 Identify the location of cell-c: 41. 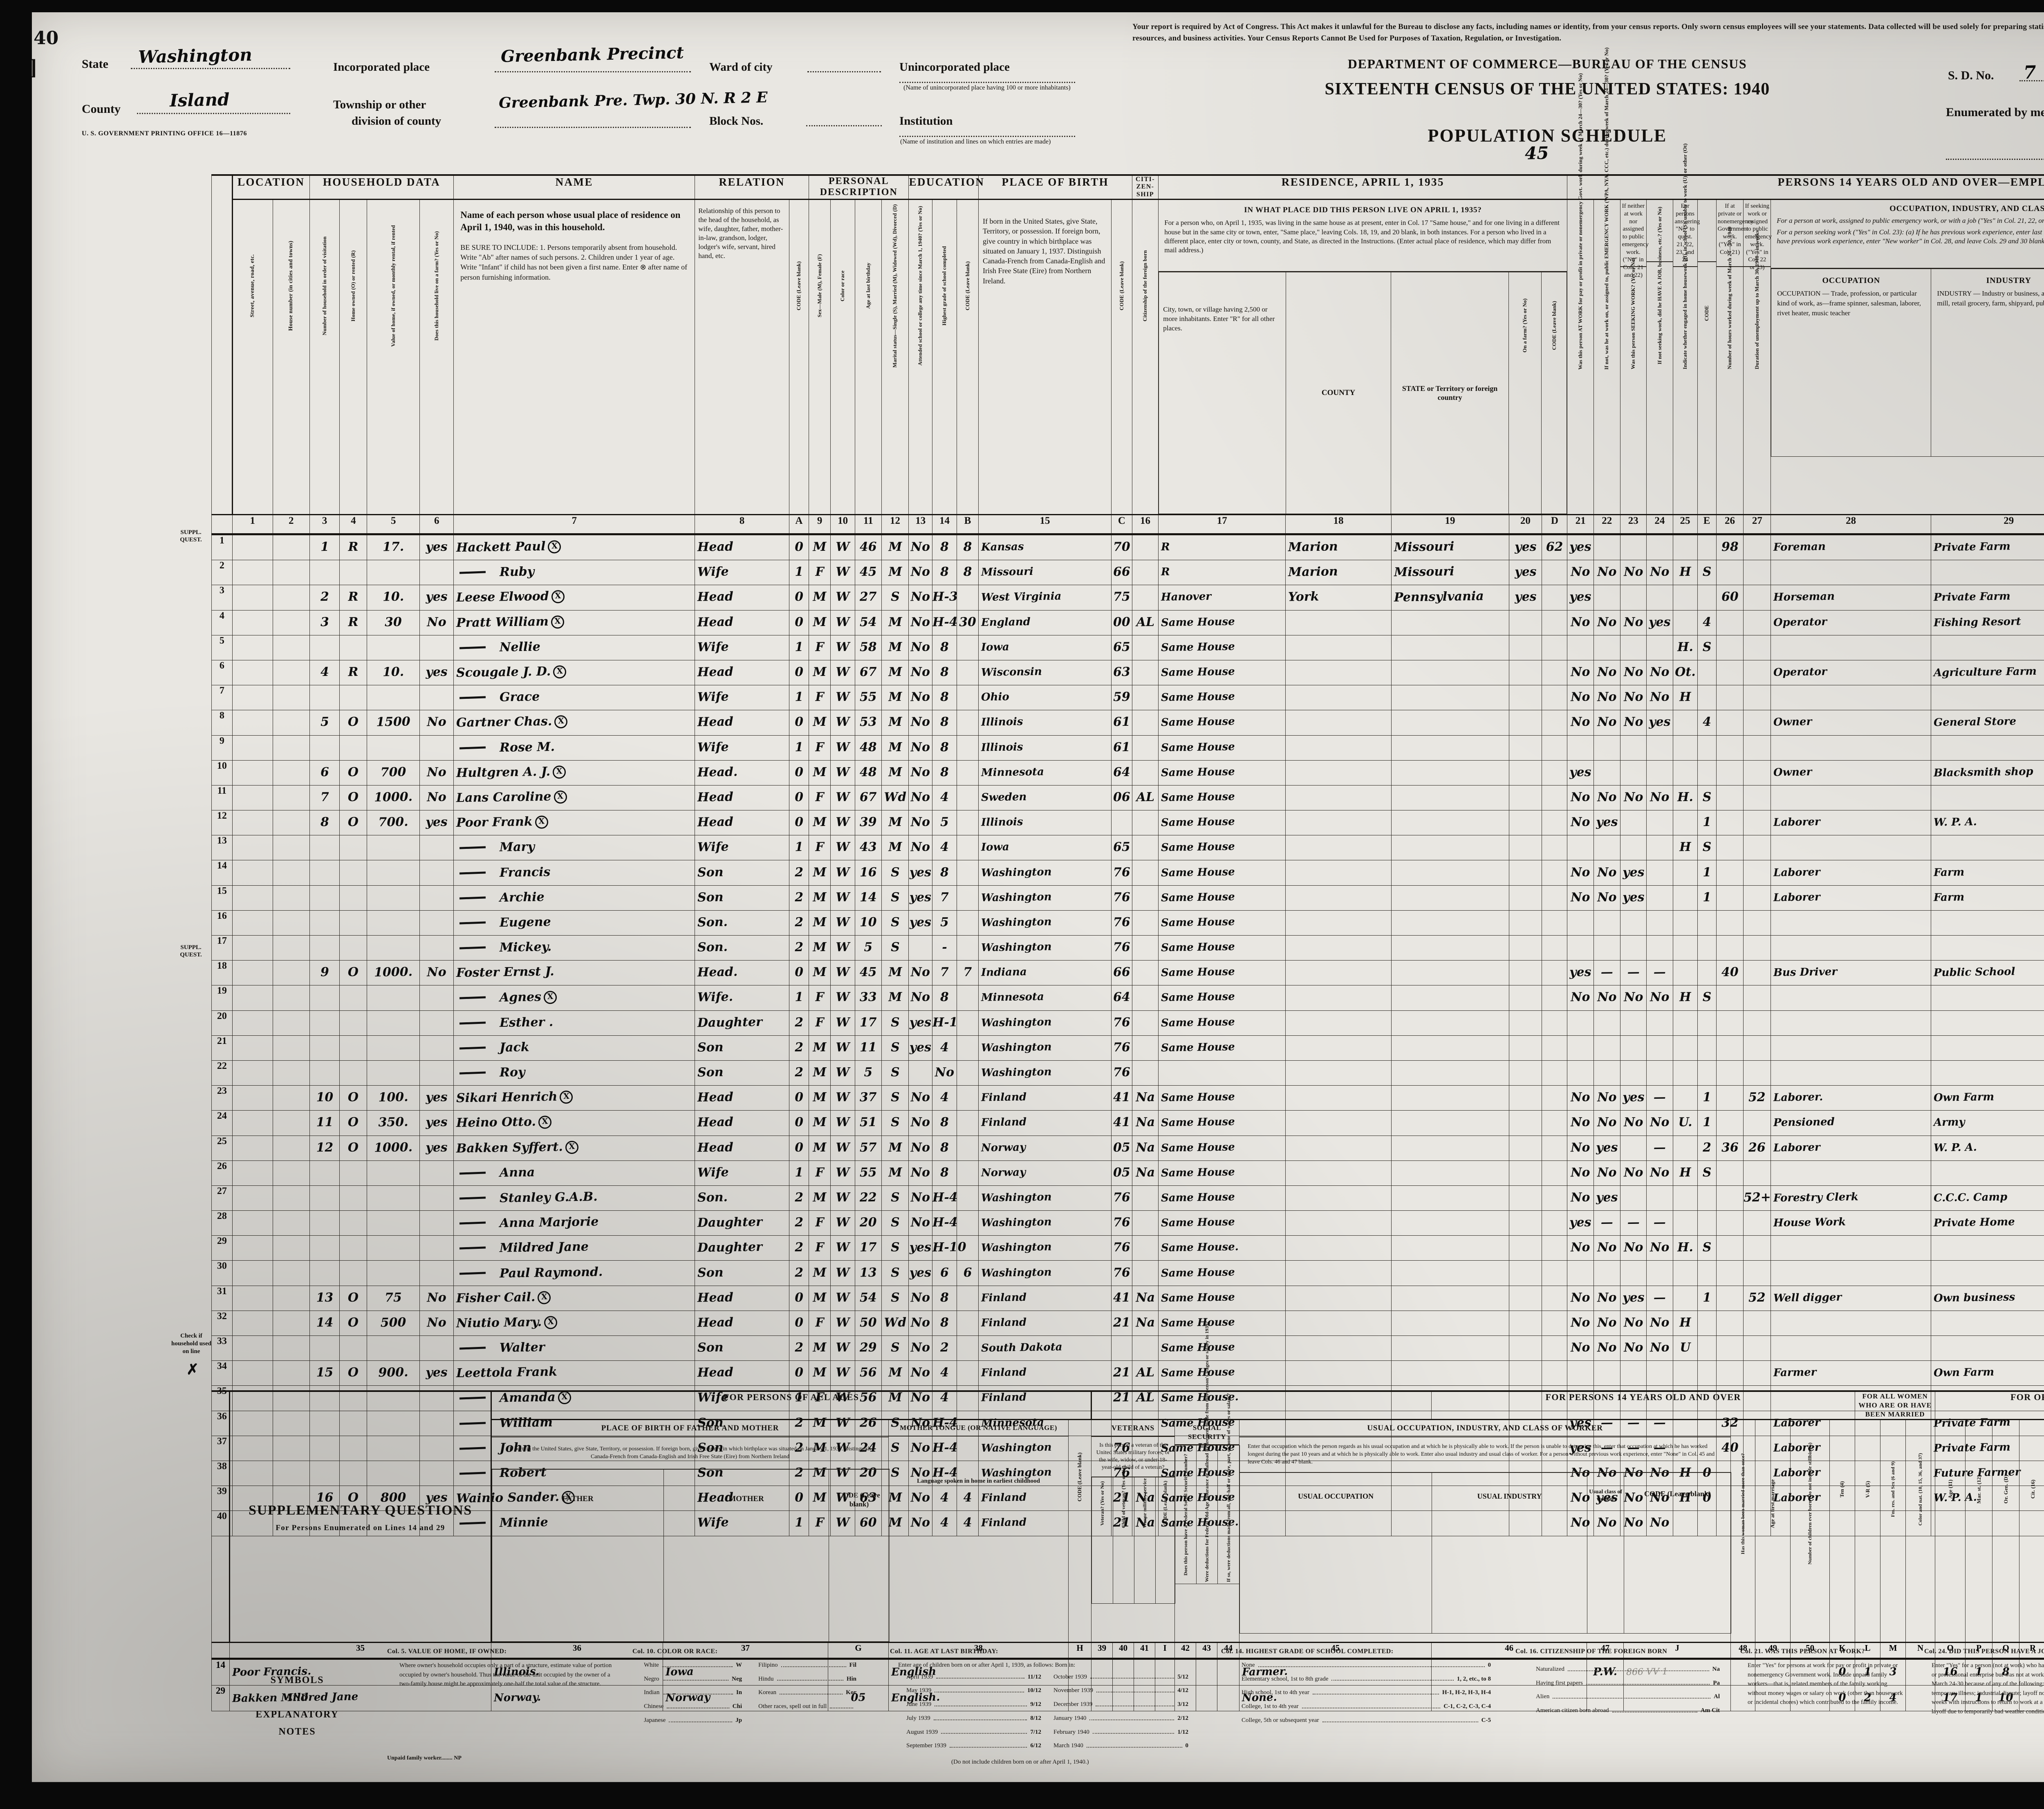
(1121, 1298).